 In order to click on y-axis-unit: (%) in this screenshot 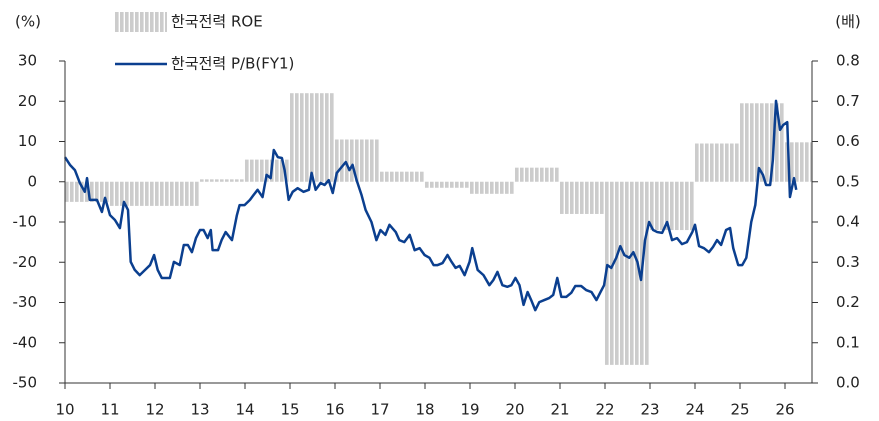, I will do `click(28, 22)`.